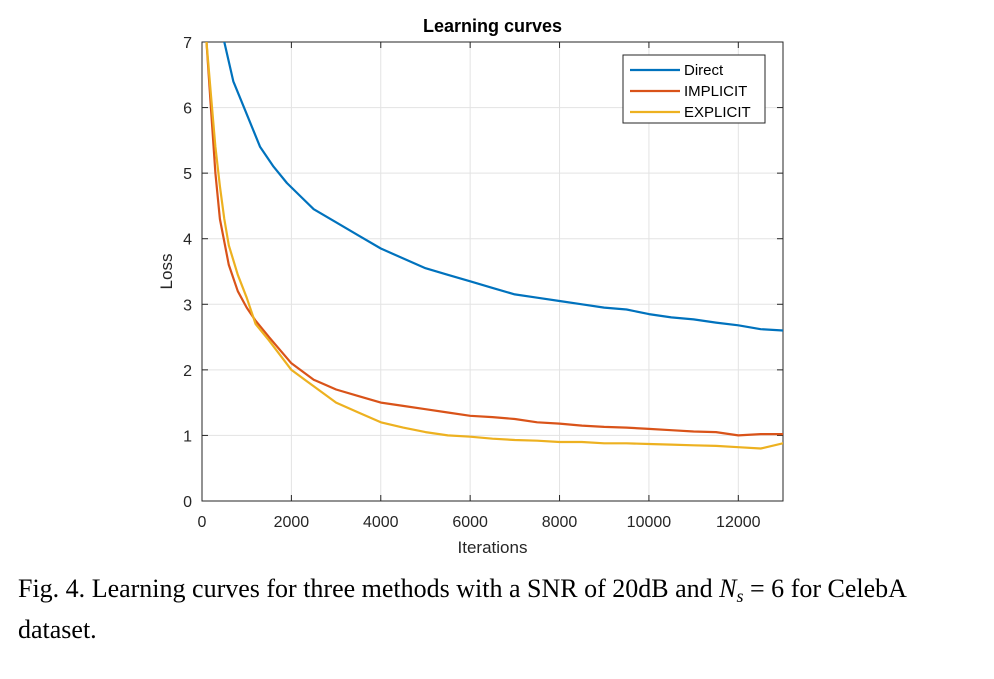  What do you see at coordinates (292, 522) in the screenshot?
I see `x-tick-label: 2000` at bounding box center [292, 522].